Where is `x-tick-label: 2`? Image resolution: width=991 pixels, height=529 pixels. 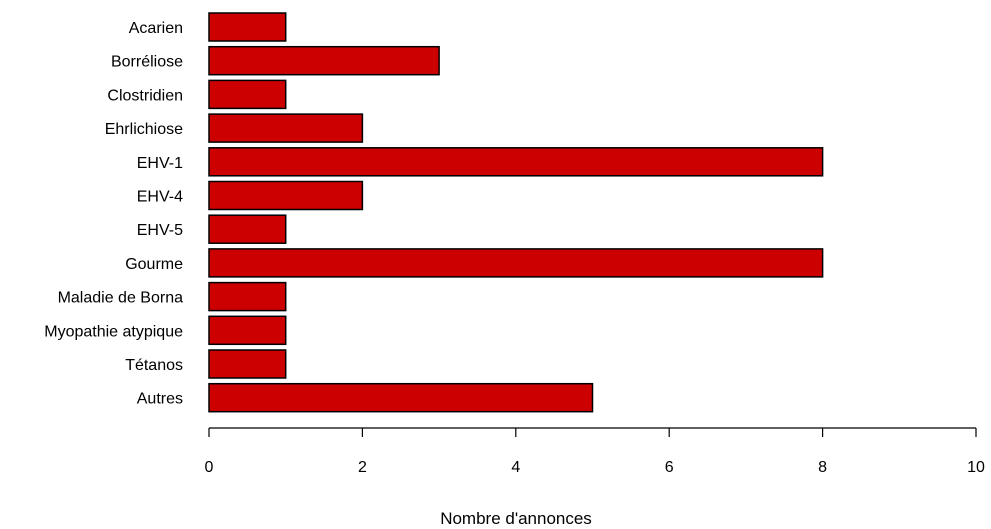 x-tick-label: 2 is located at coordinates (362, 467).